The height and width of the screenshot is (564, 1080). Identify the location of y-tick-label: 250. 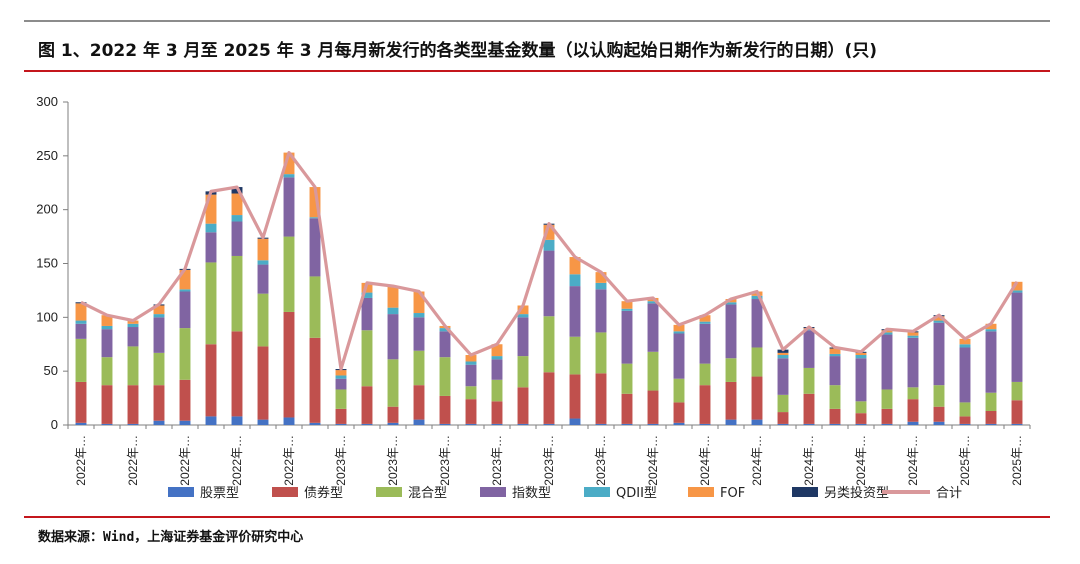
(47, 155).